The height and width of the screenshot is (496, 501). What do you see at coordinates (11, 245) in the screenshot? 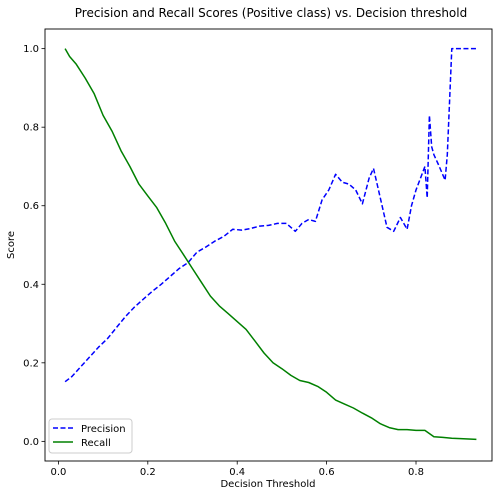
I see `y-axis-label: Score` at bounding box center [11, 245].